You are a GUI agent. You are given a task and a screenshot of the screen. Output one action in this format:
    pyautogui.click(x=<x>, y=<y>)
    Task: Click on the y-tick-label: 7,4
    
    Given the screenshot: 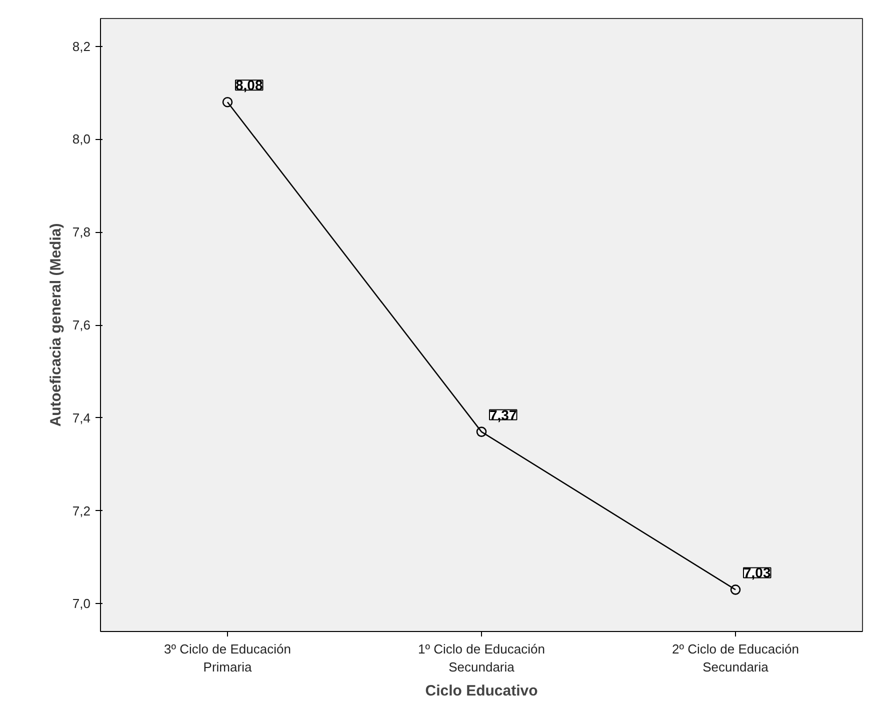 What is the action you would take?
    pyautogui.click(x=81, y=418)
    